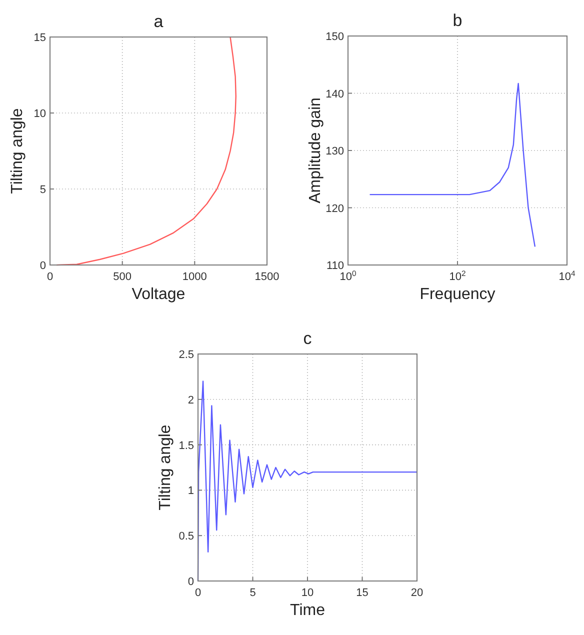 This screenshot has height=635, width=584. Describe the element at coordinates (417, 593) in the screenshot. I see `x-tick-label: 20` at that location.